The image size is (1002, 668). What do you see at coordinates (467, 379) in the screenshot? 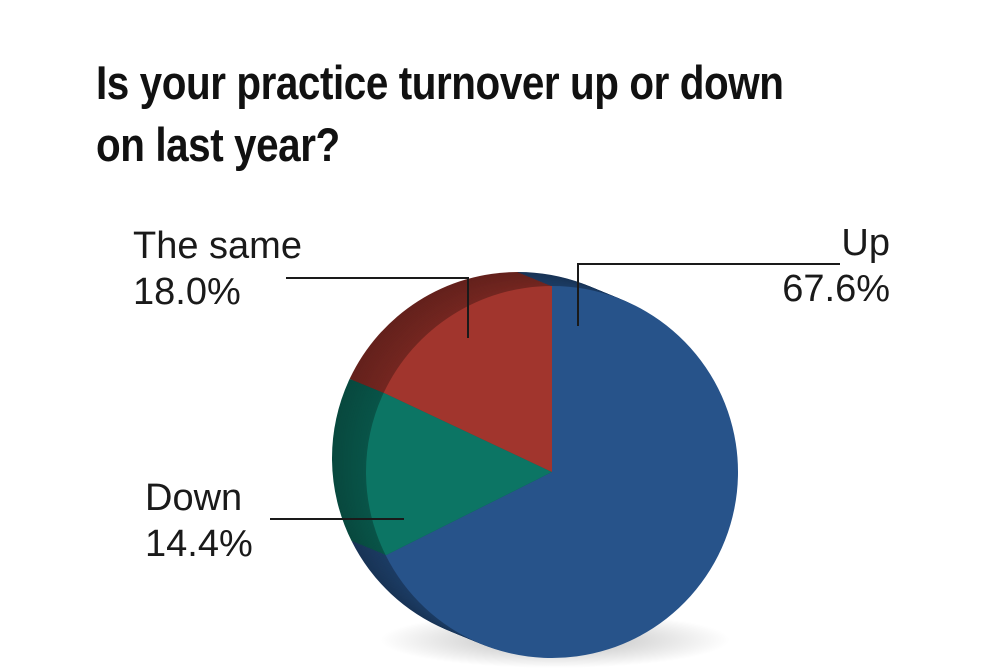
I see `pie-slice-the-same` at bounding box center [467, 379].